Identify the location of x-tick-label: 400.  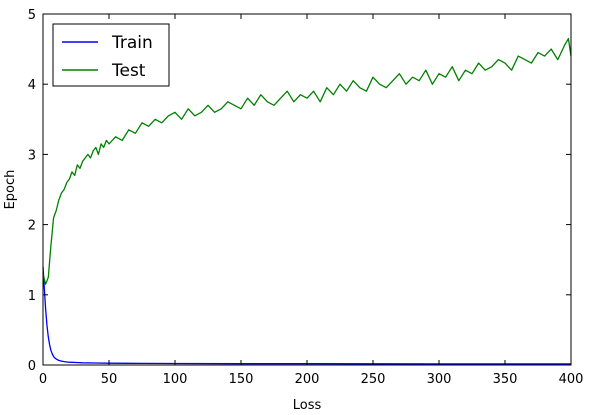
(571, 379).